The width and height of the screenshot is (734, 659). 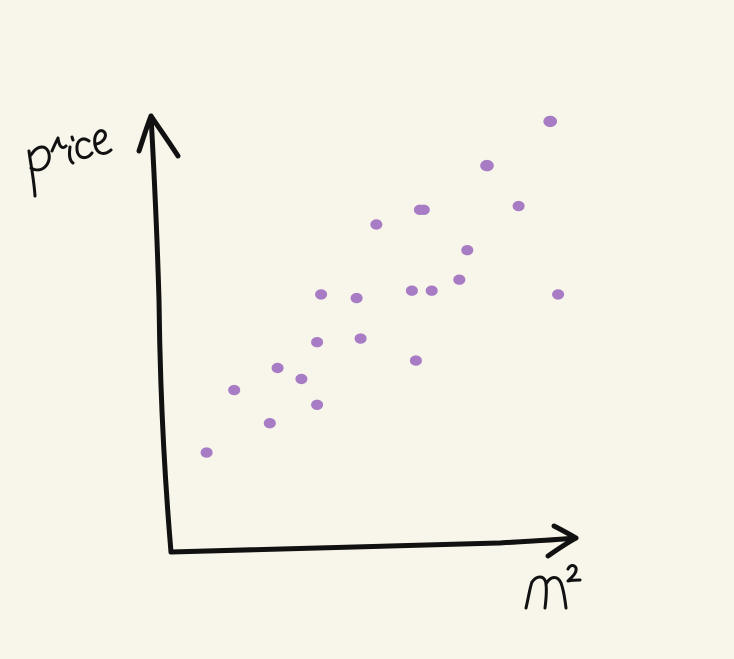 What do you see at coordinates (553, 587) in the screenshot?
I see `x-axis-label-drawing` at bounding box center [553, 587].